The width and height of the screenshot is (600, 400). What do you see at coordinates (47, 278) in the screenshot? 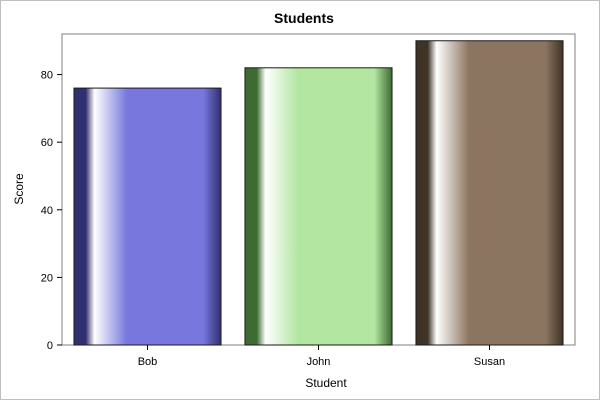
I see `y-tick-label: 20` at bounding box center [47, 278].